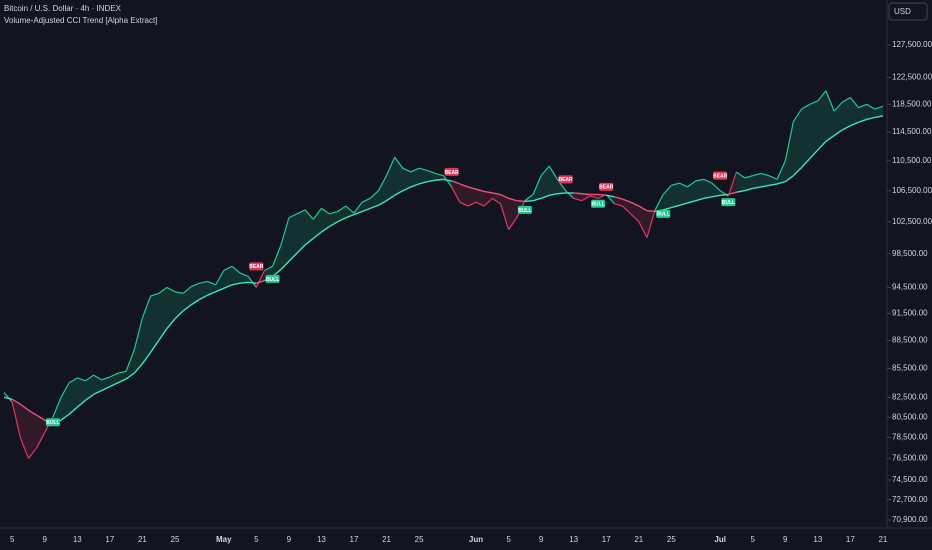 The image size is (932, 550). Describe the element at coordinates (910, 416) in the screenshot. I see `y-tick-label: 80,500.00` at that location.